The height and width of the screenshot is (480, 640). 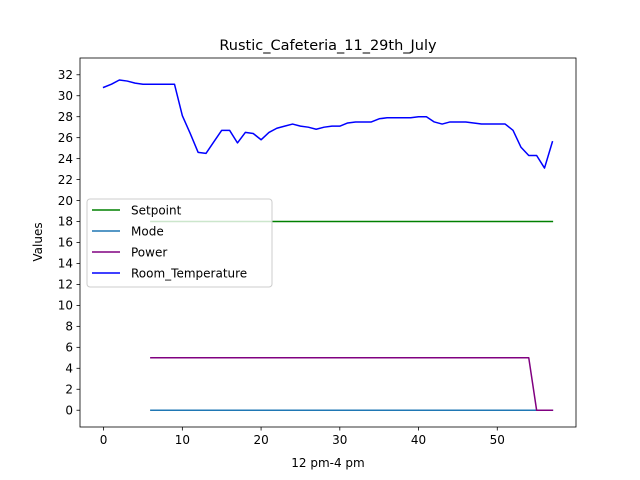 I want to click on y-tick-label: 4, so click(x=69, y=368).